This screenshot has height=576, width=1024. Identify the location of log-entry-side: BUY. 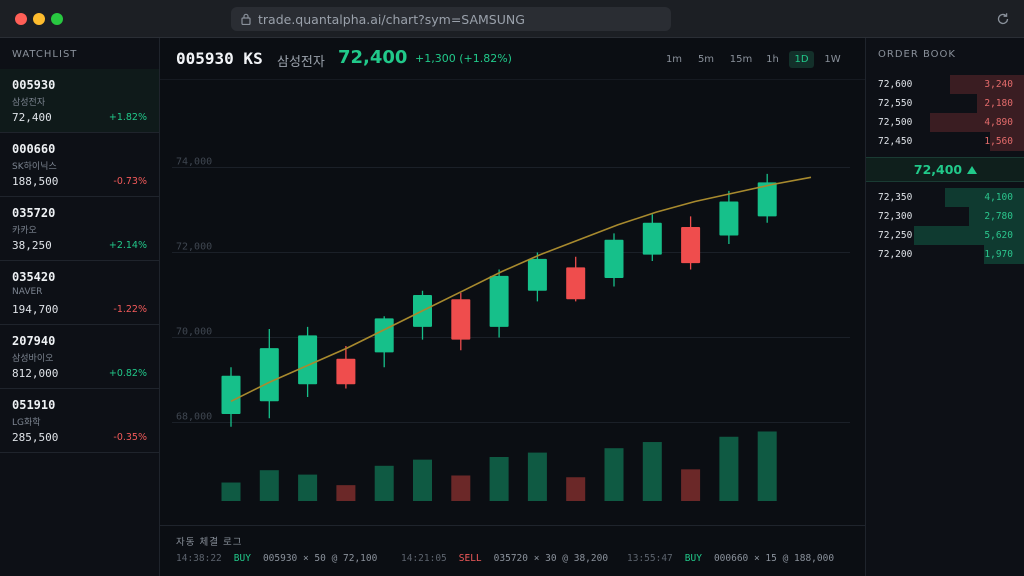
(693, 558).